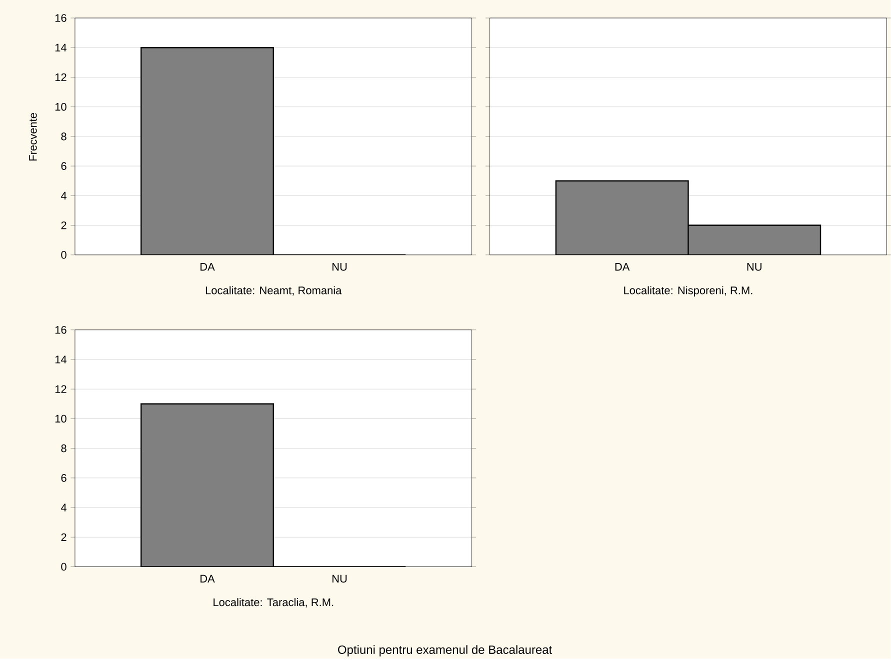  Describe the element at coordinates (274, 603) in the screenshot. I see `x-axis-title: Localitate: Taraclia, R.M.` at that location.